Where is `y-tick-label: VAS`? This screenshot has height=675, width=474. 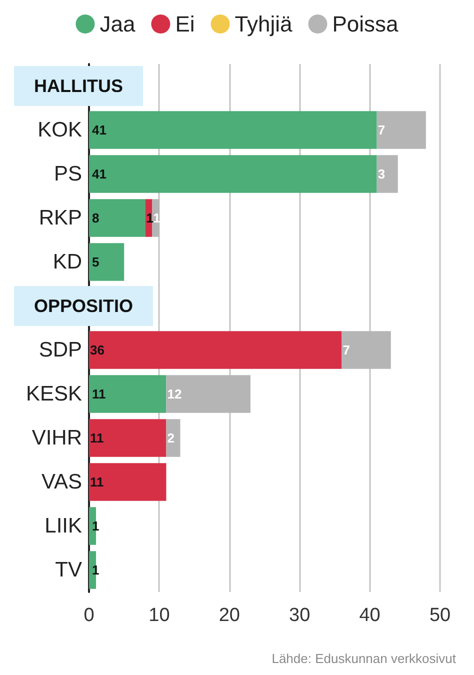
y-tick-label: VAS is located at coordinates (62, 482).